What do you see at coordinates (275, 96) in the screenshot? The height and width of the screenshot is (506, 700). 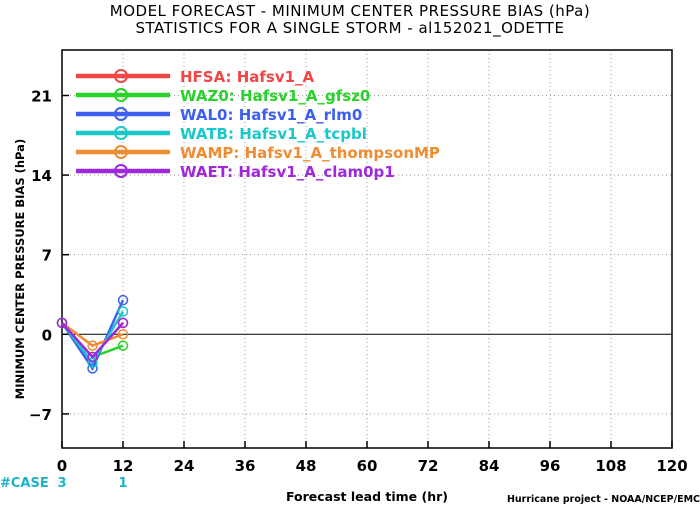 I see `legend-label-waz0: WAZ0: Hafsv1_A_gfsz0` at bounding box center [275, 96].